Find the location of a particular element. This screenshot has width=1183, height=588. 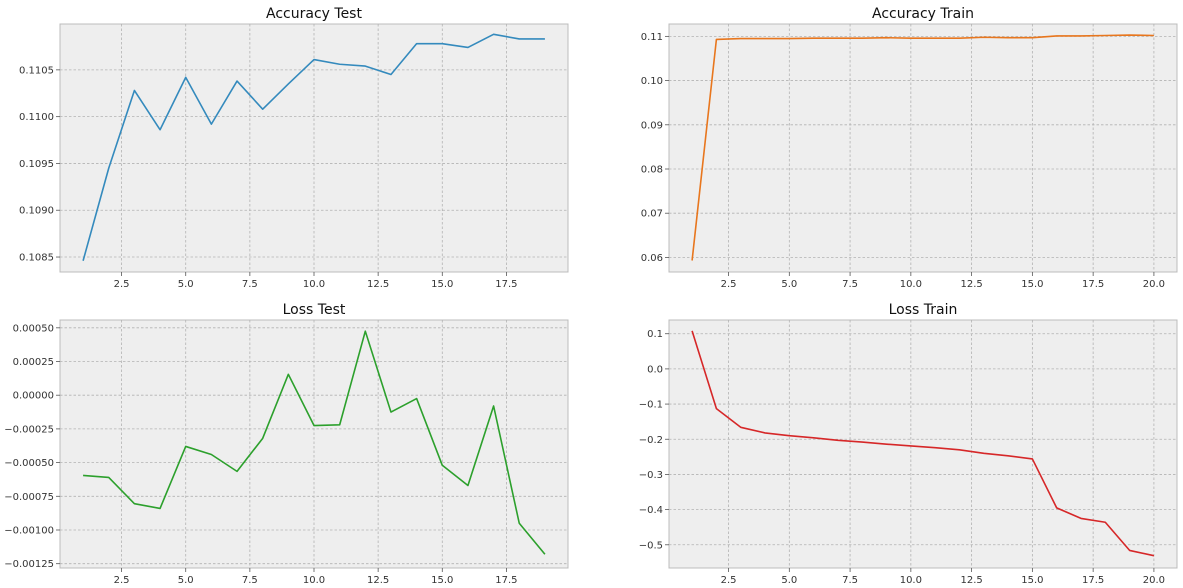

series-line-loss-test is located at coordinates (314, 442).